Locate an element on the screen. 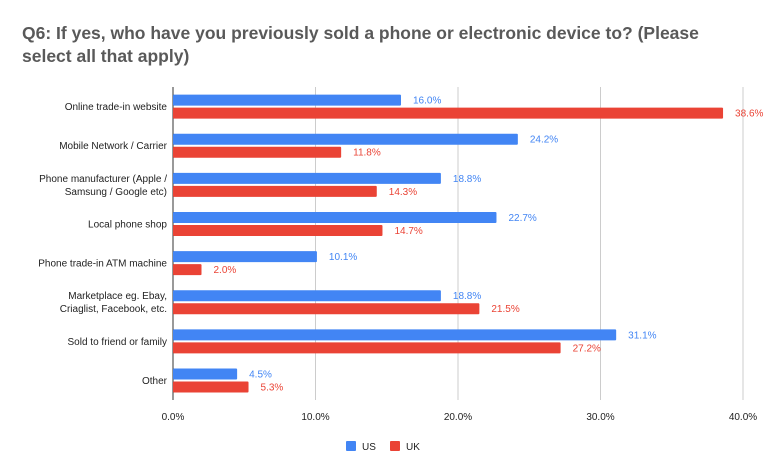 Image resolution: width=768 pixels, height=475 pixels. category-label: Online trade-in website is located at coordinates (116, 107).